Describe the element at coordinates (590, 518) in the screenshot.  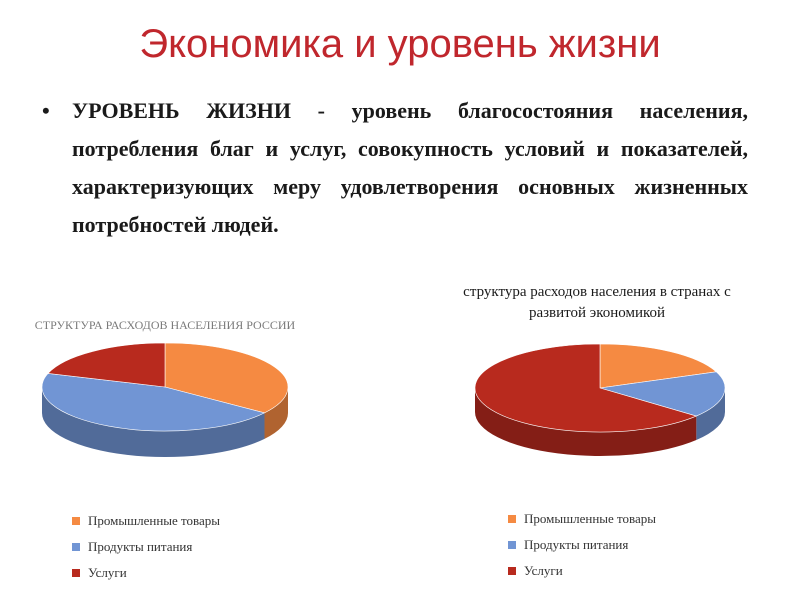
I see `developed-legend-label-industrial: Промышленные товары` at that location.